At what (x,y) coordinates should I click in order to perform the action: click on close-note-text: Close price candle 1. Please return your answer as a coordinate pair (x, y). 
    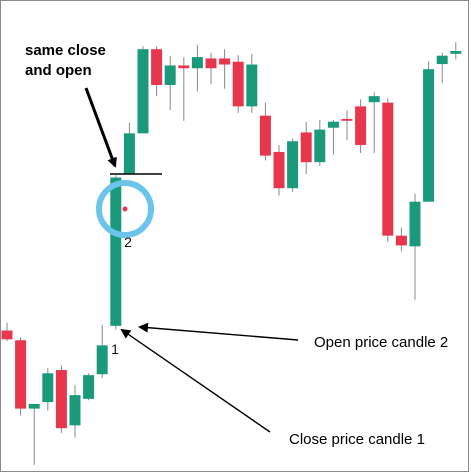
    Looking at the image, I should click on (357, 439).